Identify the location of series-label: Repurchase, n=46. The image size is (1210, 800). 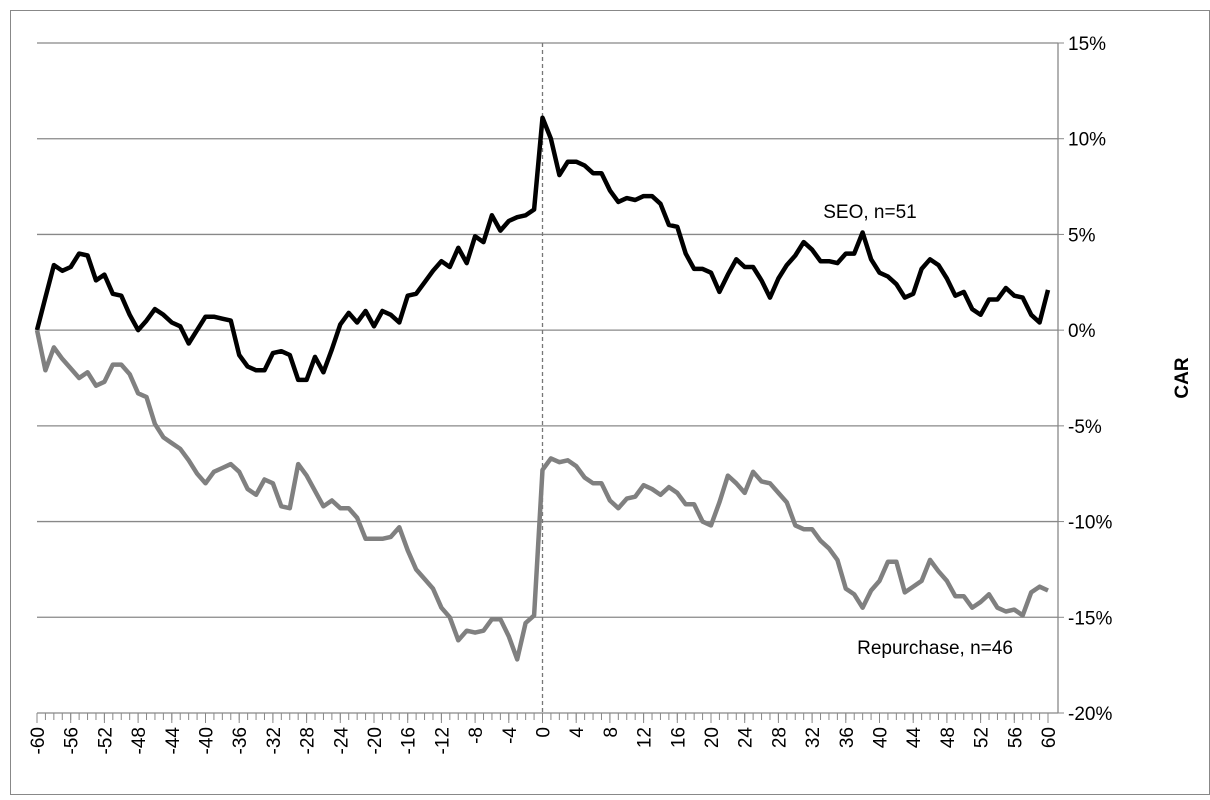
(935, 648).